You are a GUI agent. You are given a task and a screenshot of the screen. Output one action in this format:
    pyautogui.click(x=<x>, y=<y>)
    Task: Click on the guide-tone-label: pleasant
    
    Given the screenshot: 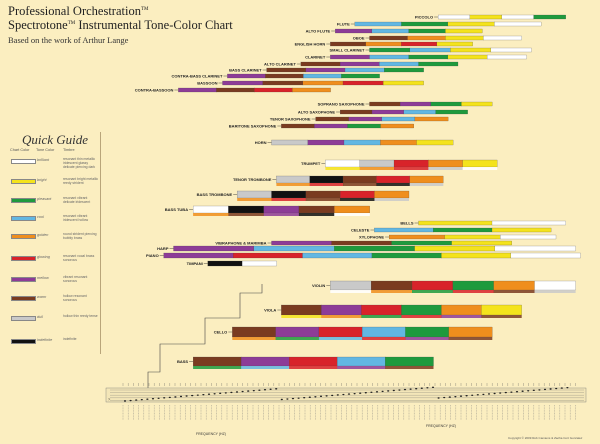 What is the action you would take?
    pyautogui.click(x=44, y=199)
    